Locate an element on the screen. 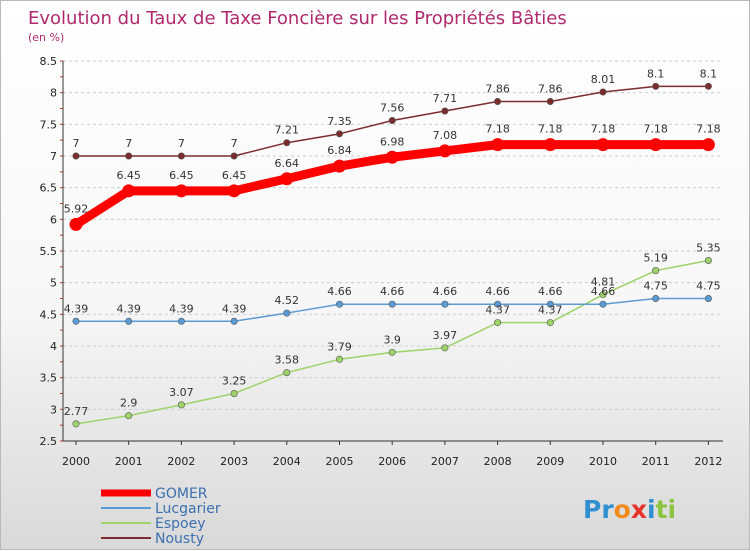 This screenshot has height=551, width=750. y-tick-label: 3 is located at coordinates (53, 409).